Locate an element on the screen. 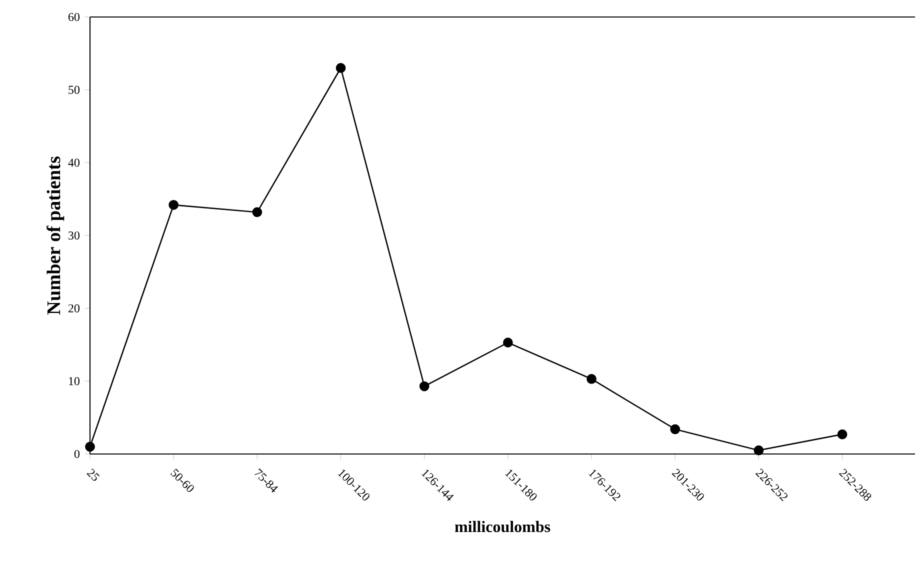  y-tick-label: 60 is located at coordinates (74, 17).